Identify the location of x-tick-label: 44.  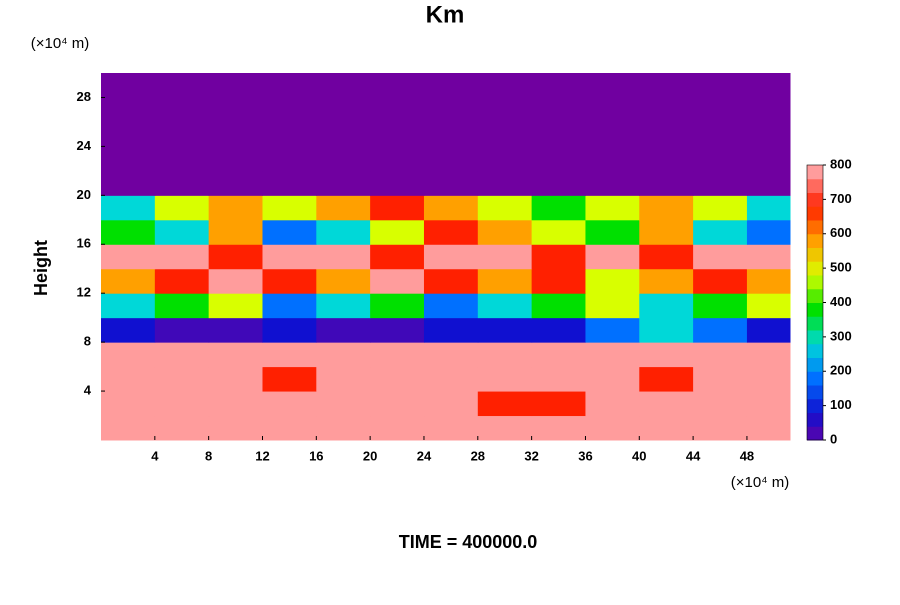
(693, 455).